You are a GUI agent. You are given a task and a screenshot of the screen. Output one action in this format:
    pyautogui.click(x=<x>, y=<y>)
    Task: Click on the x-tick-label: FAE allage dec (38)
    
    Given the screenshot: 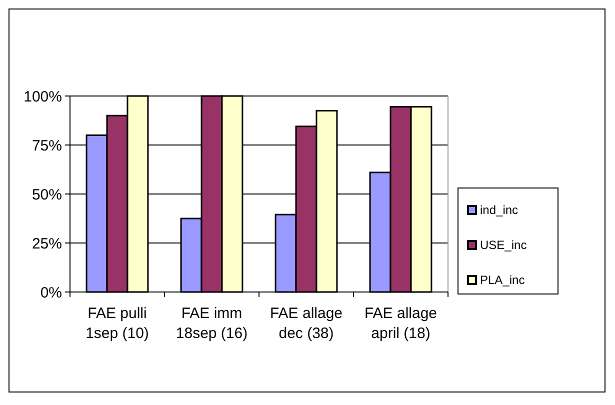 What is the action you would take?
    pyautogui.click(x=306, y=323)
    